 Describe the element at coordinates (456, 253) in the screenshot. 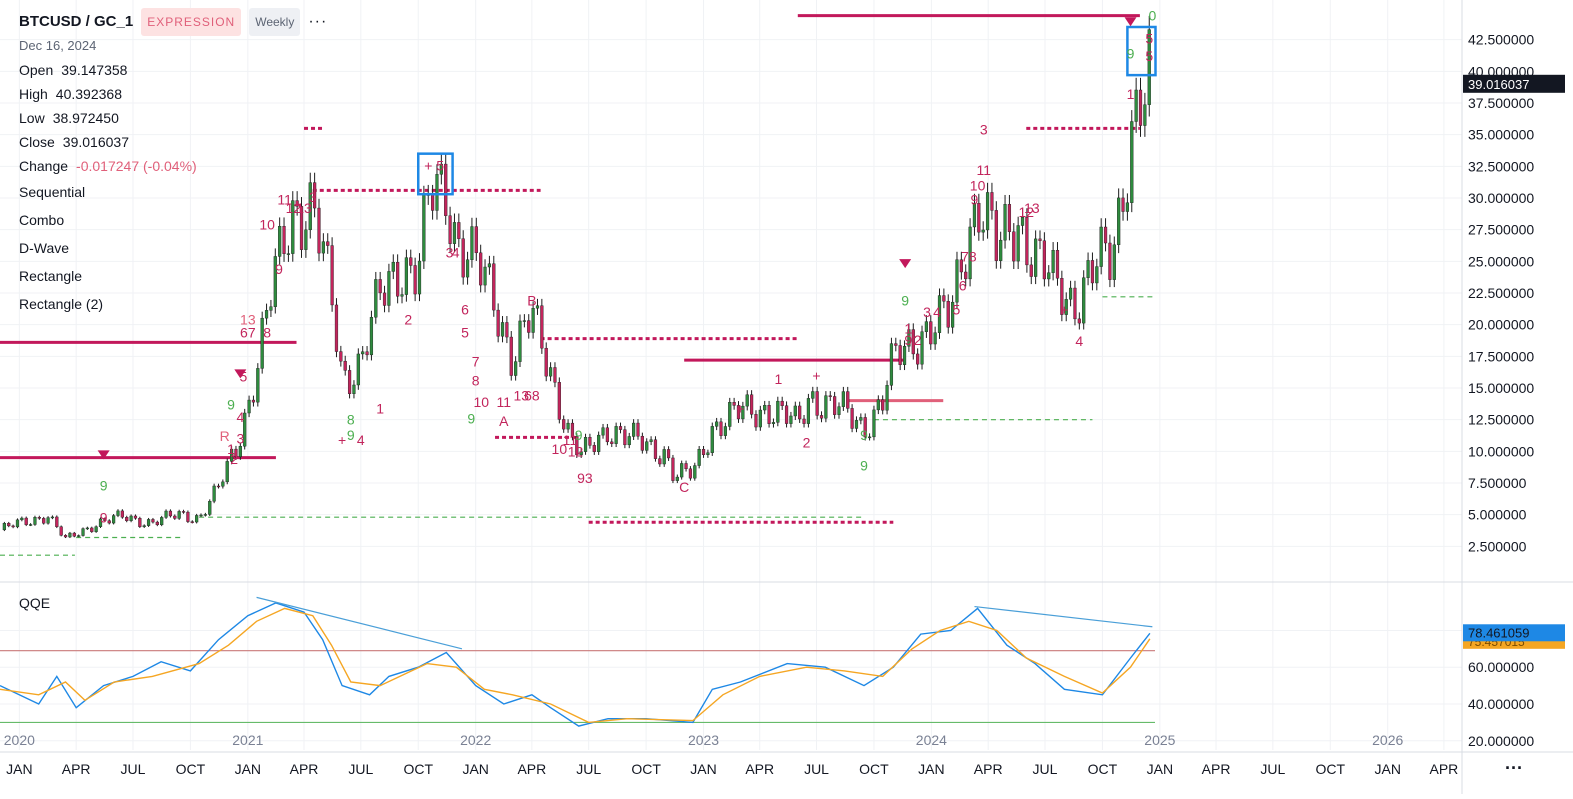

I see `sequential-label: 4` at that location.